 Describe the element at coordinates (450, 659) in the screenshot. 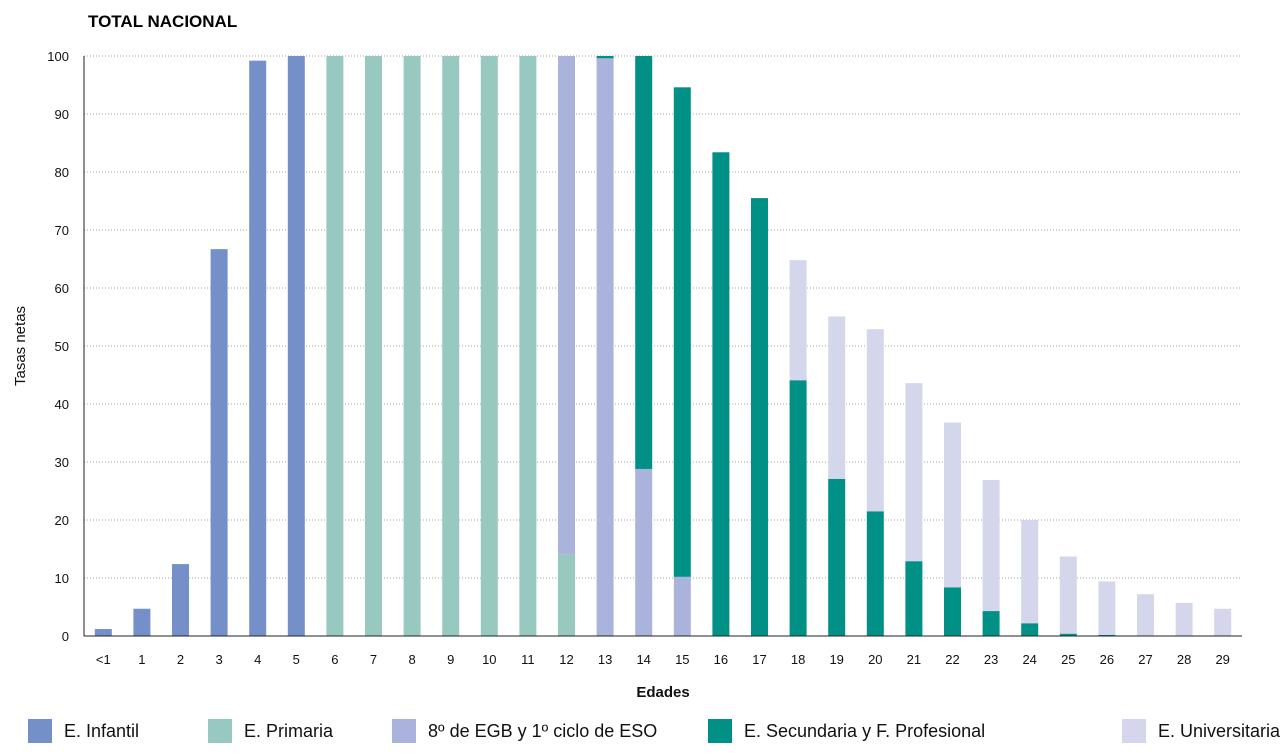

I see `x-tick-label: 9` at that location.